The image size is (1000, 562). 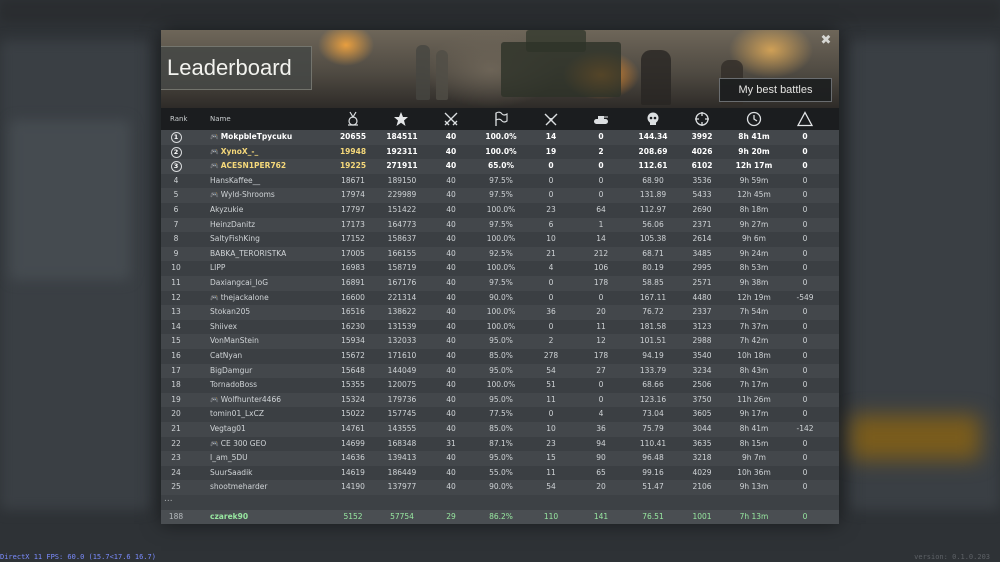 I want to click on cell-kills: 110, so click(x=551, y=516).